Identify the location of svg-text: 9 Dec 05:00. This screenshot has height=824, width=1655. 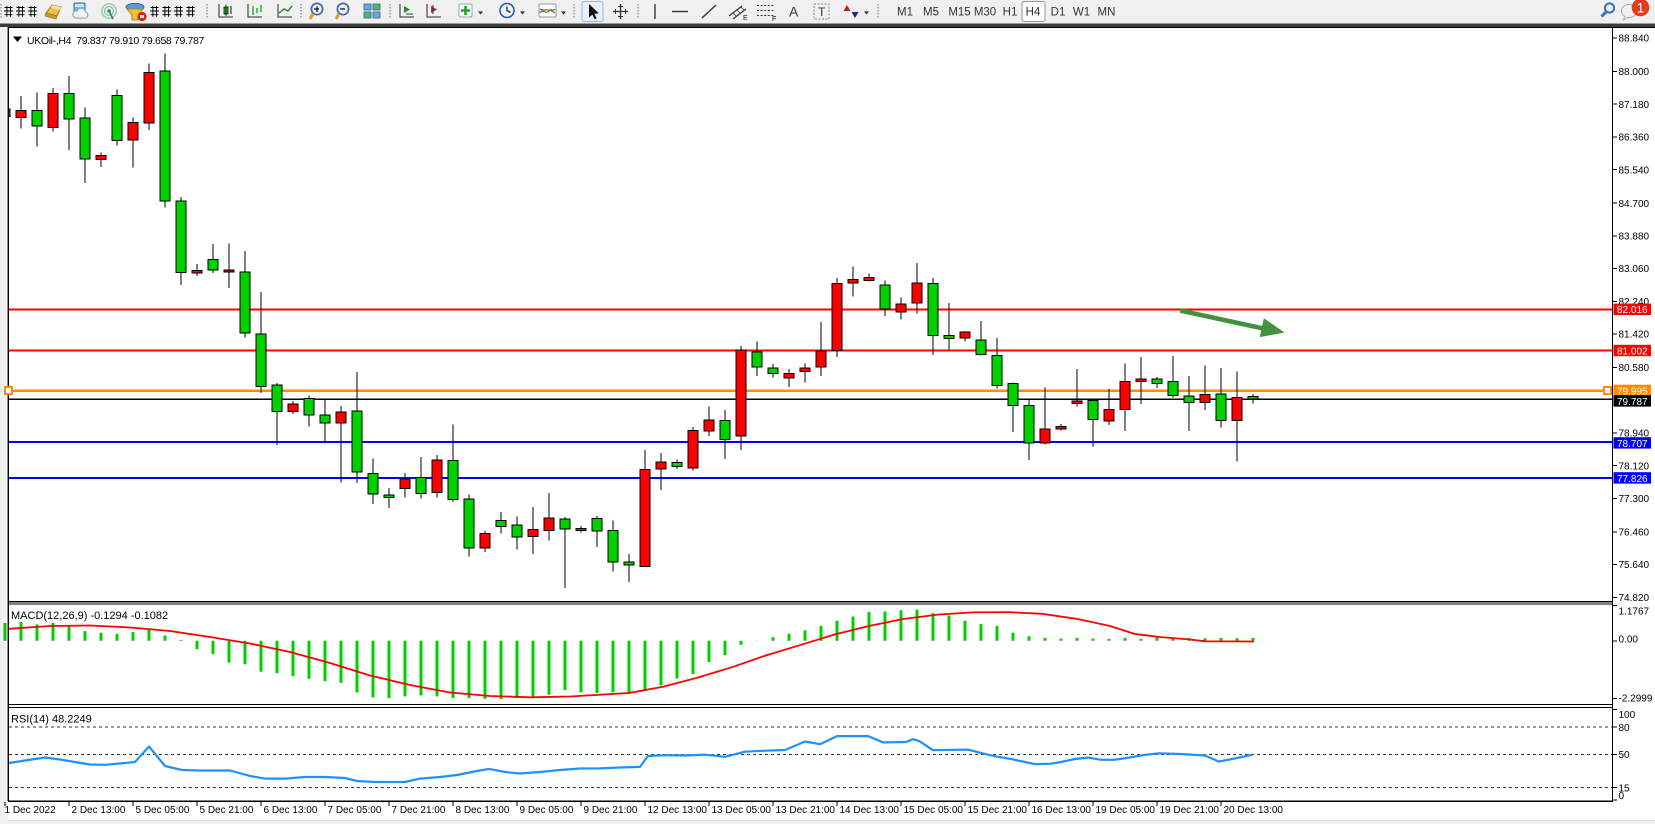
(547, 810).